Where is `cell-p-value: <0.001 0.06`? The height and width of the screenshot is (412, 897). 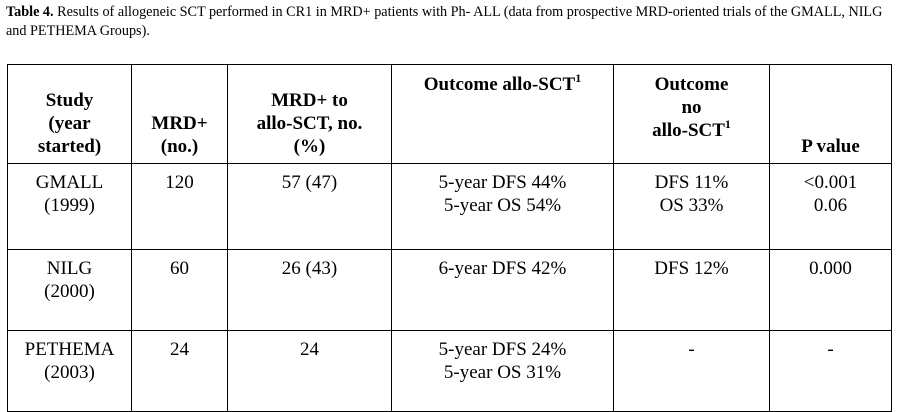 cell-p-value: <0.001 0.06 is located at coordinates (830, 206).